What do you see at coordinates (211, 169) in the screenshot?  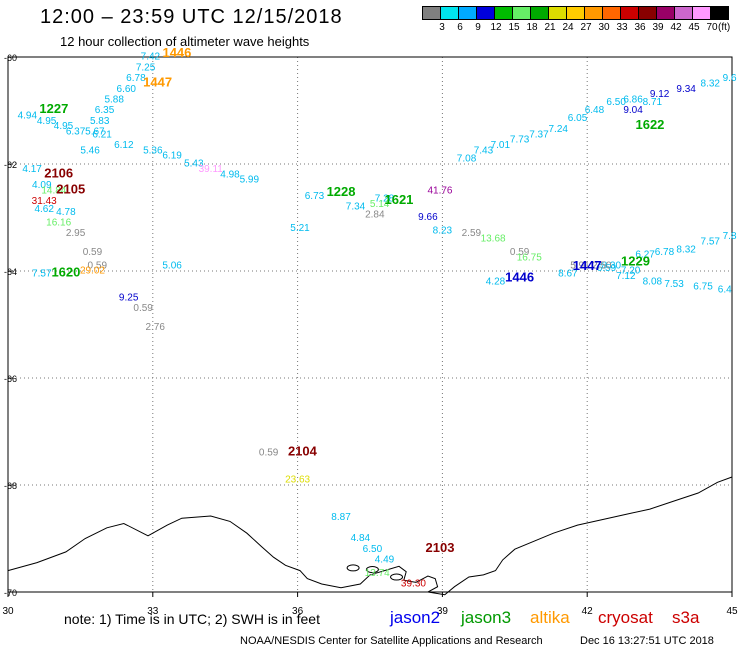 I see `wave-height-value: 39.11` at bounding box center [211, 169].